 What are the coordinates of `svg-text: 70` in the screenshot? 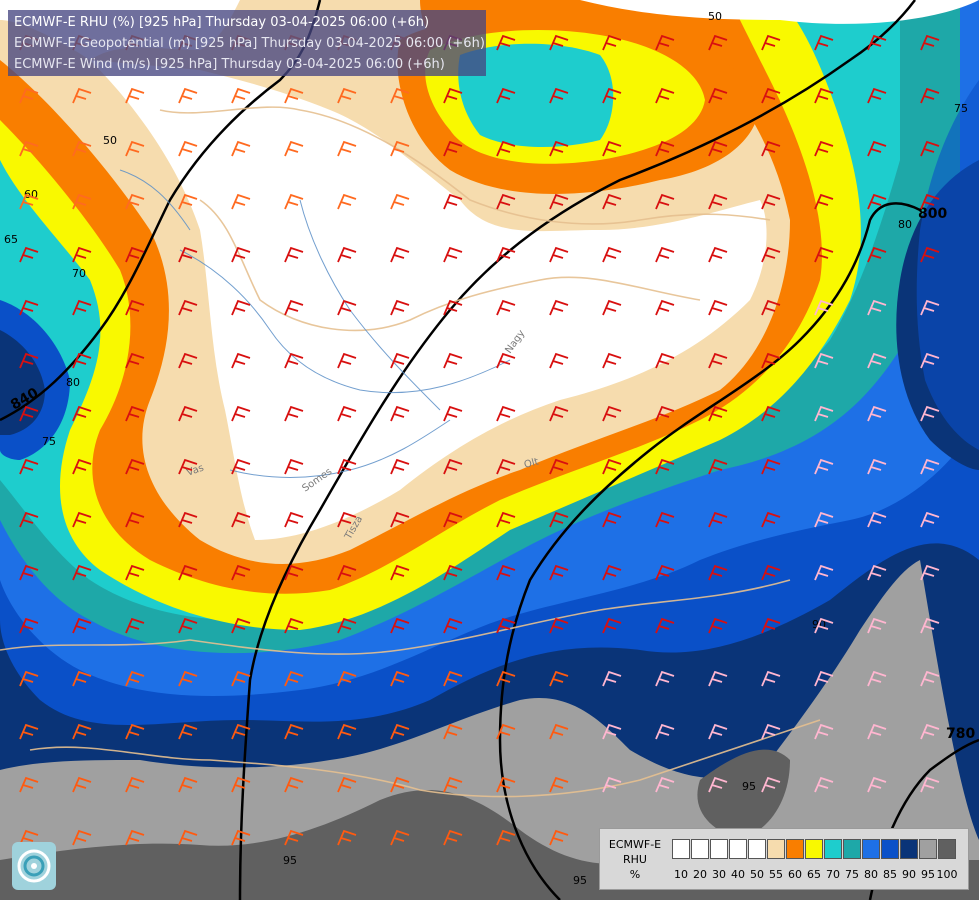 It's located at (79, 273).